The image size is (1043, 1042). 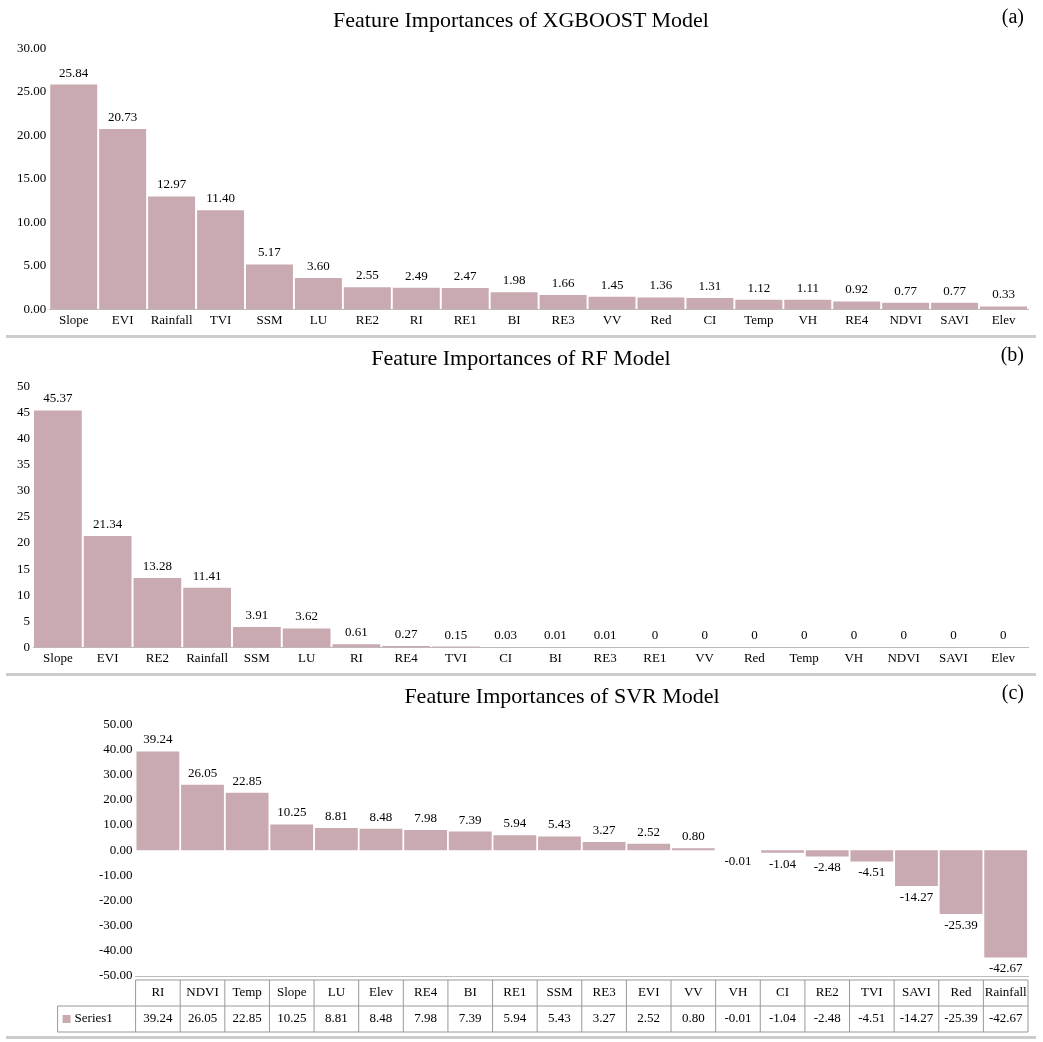 I want to click on data-label: 0.61, so click(x=356, y=632).